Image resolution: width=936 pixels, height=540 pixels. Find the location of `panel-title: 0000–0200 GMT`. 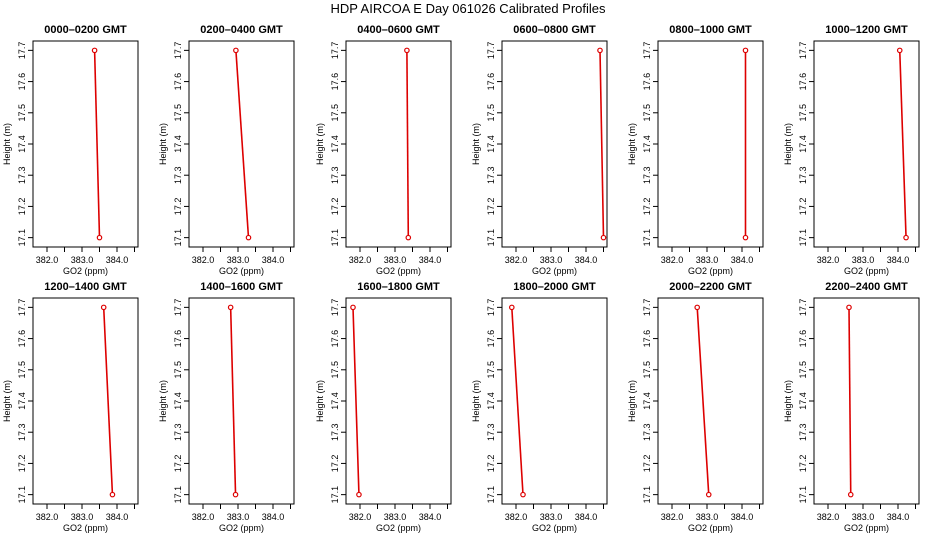

panel-title: 0000–0200 GMT is located at coordinates (85, 30).